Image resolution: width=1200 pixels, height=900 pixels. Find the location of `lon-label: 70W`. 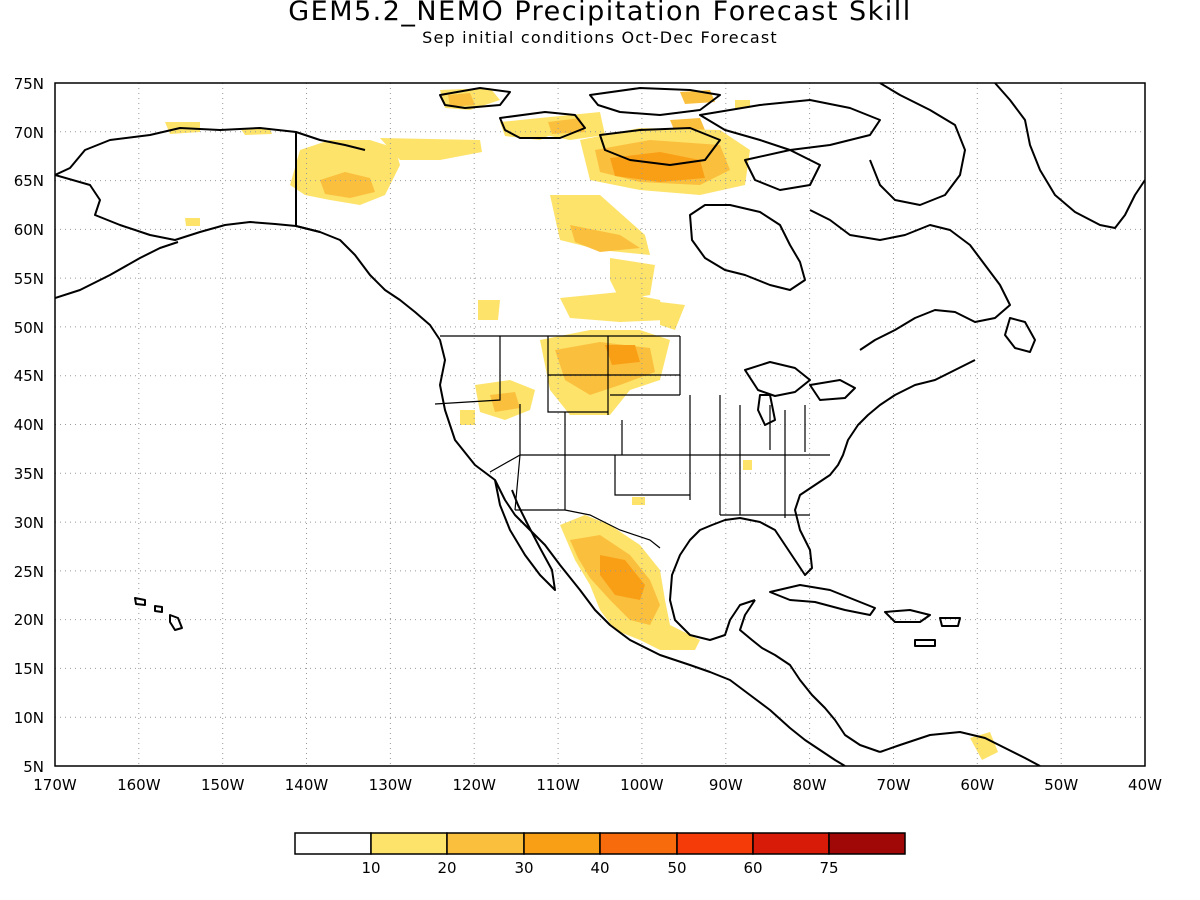

lon-label: 70W is located at coordinates (894, 785).